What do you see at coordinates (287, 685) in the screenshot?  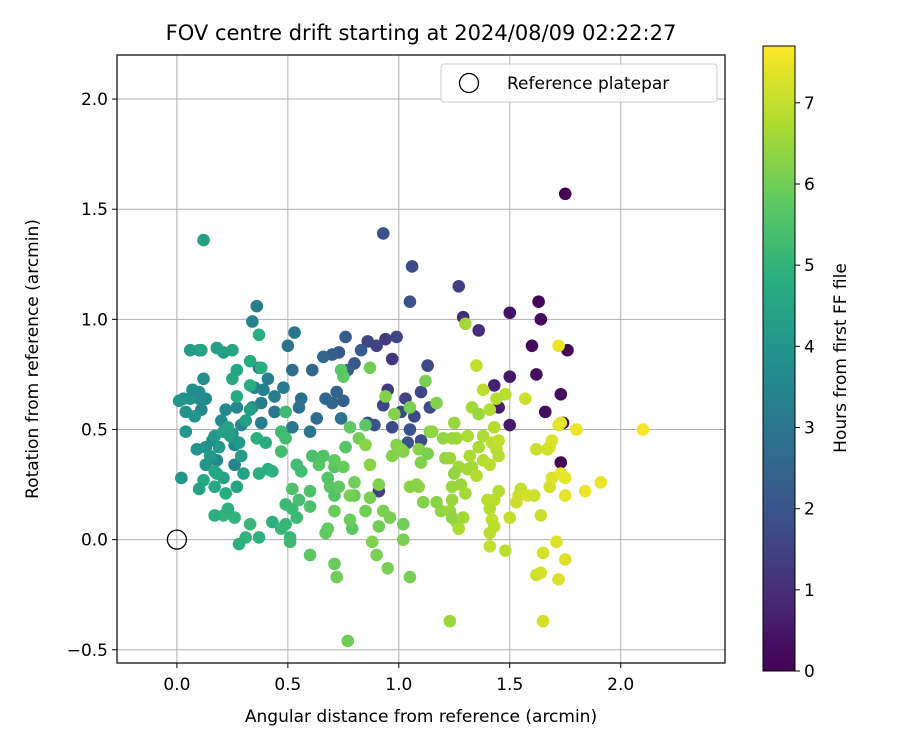 I see `x-tick-label: 0.5` at bounding box center [287, 685].